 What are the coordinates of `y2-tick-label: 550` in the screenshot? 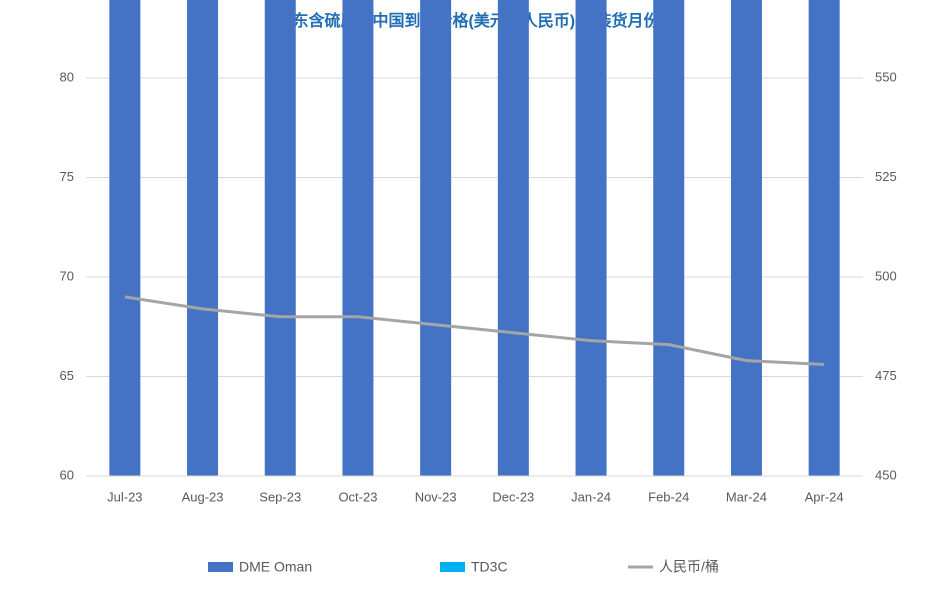 It's located at (886, 76).